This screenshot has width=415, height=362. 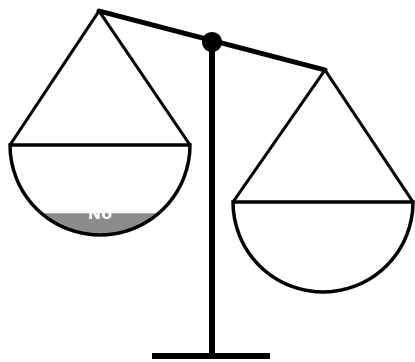 I want to click on pan-si-percent: 58,3%, so click(x=323, y=235).